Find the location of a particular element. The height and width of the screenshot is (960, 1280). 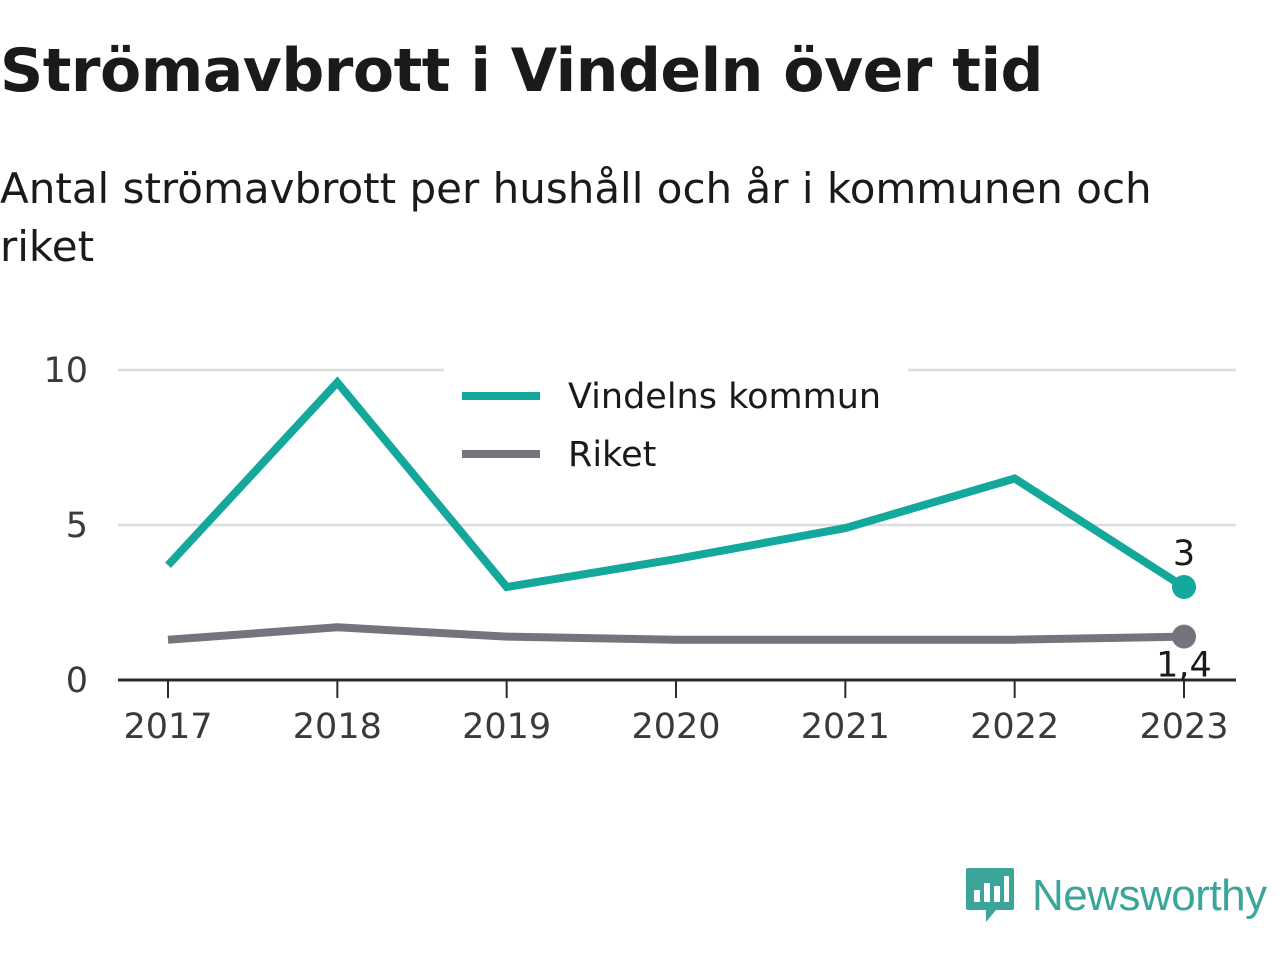

legend-background is located at coordinates (676, 422).